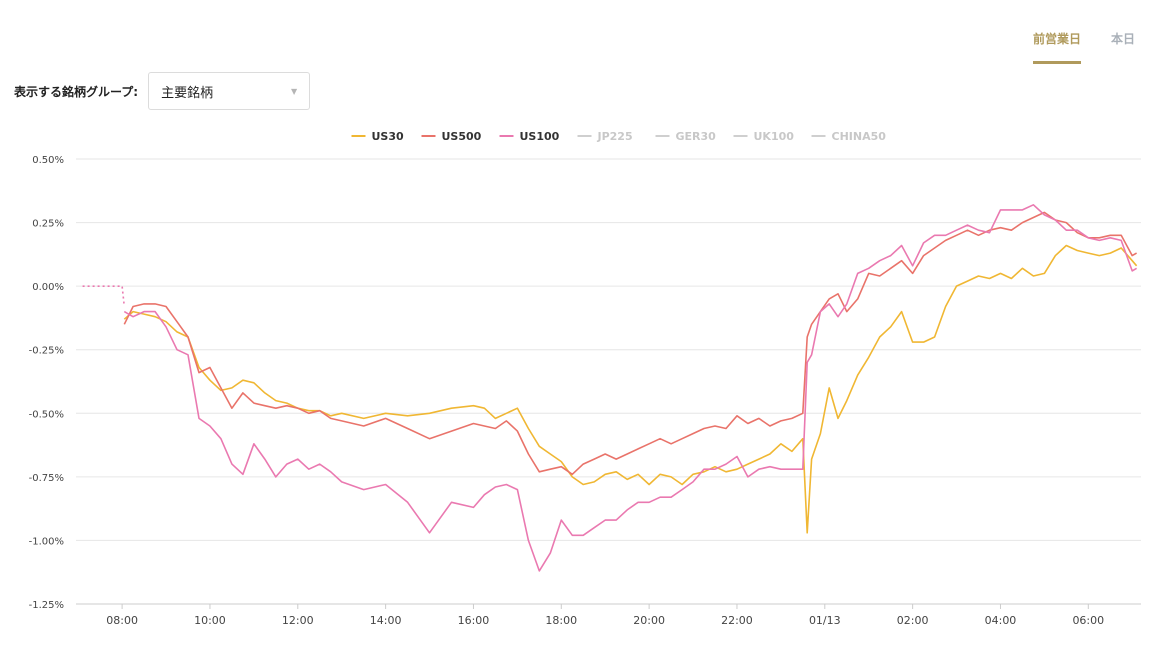  I want to click on legend-item-uk100: UK100, so click(774, 136).